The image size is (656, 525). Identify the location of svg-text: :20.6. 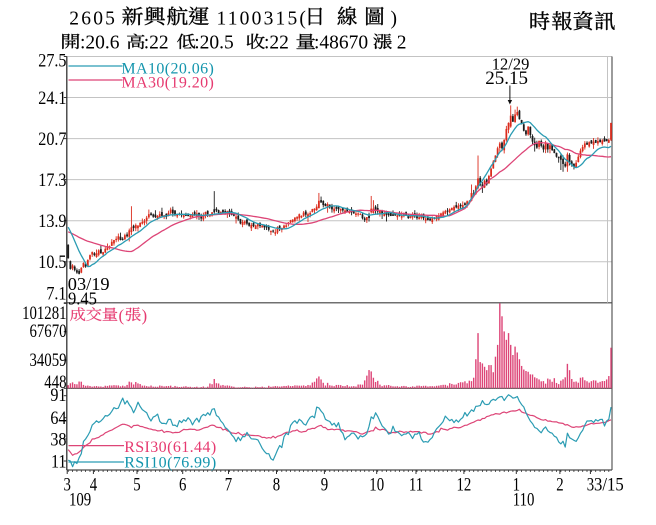
(100, 42).